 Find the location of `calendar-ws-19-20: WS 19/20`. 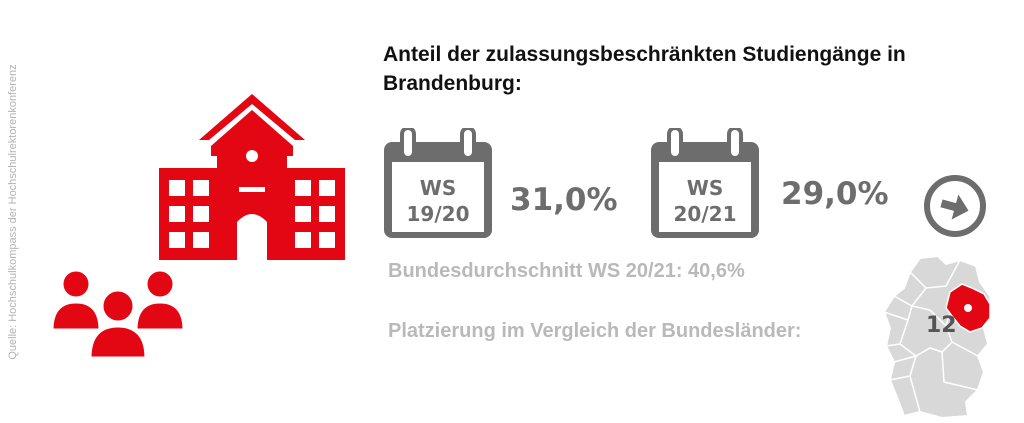

calendar-ws-19-20: WS 19/20 is located at coordinates (438, 184).